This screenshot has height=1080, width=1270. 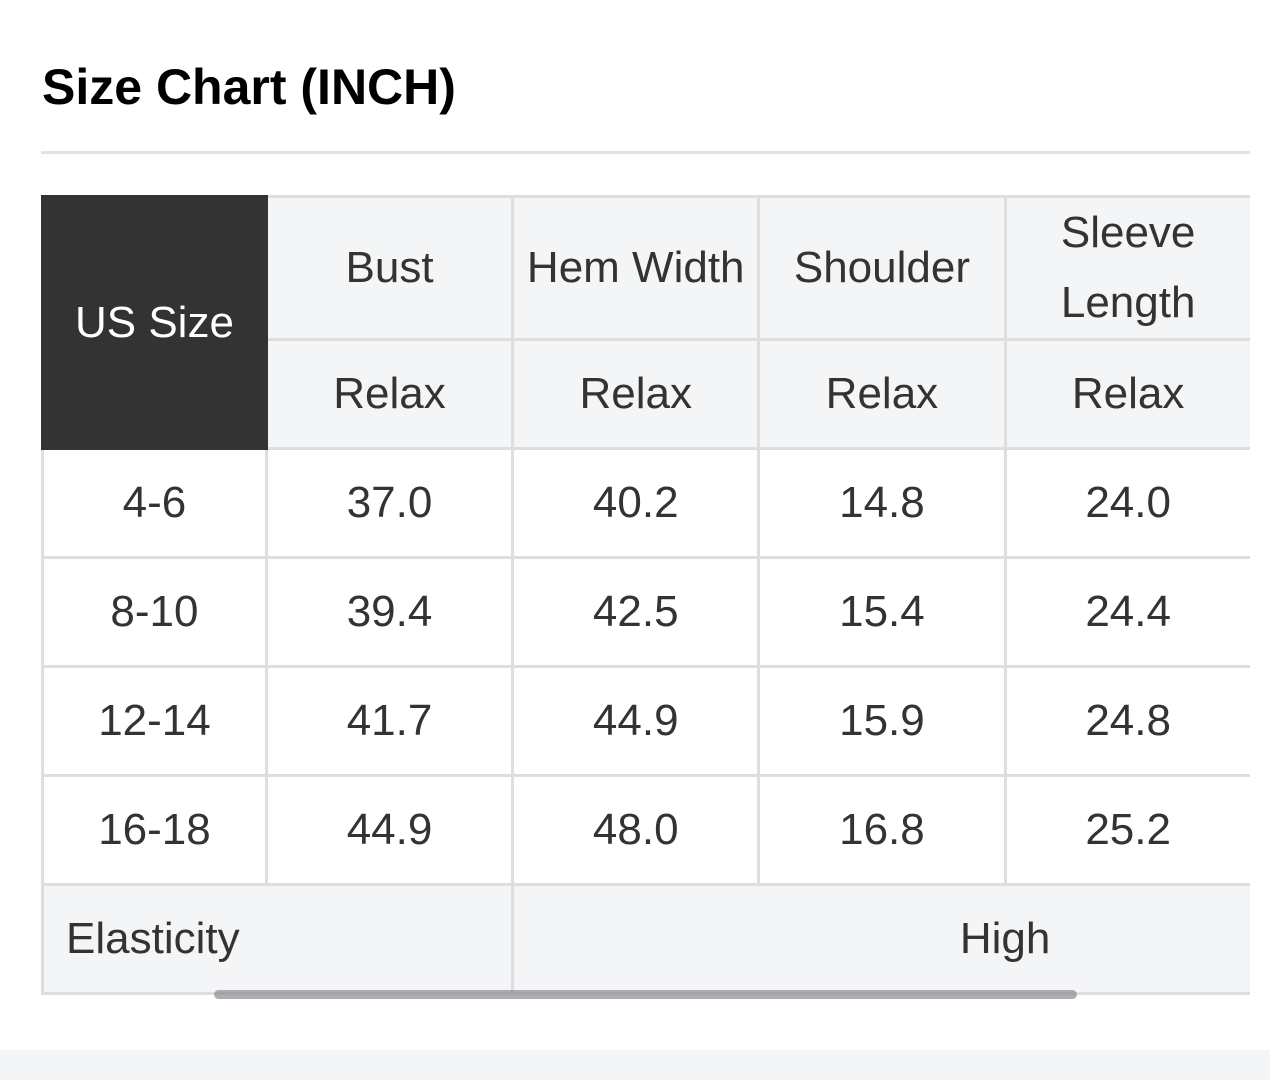 I want to click on value-cell: 25.2, so click(x=1126, y=830).